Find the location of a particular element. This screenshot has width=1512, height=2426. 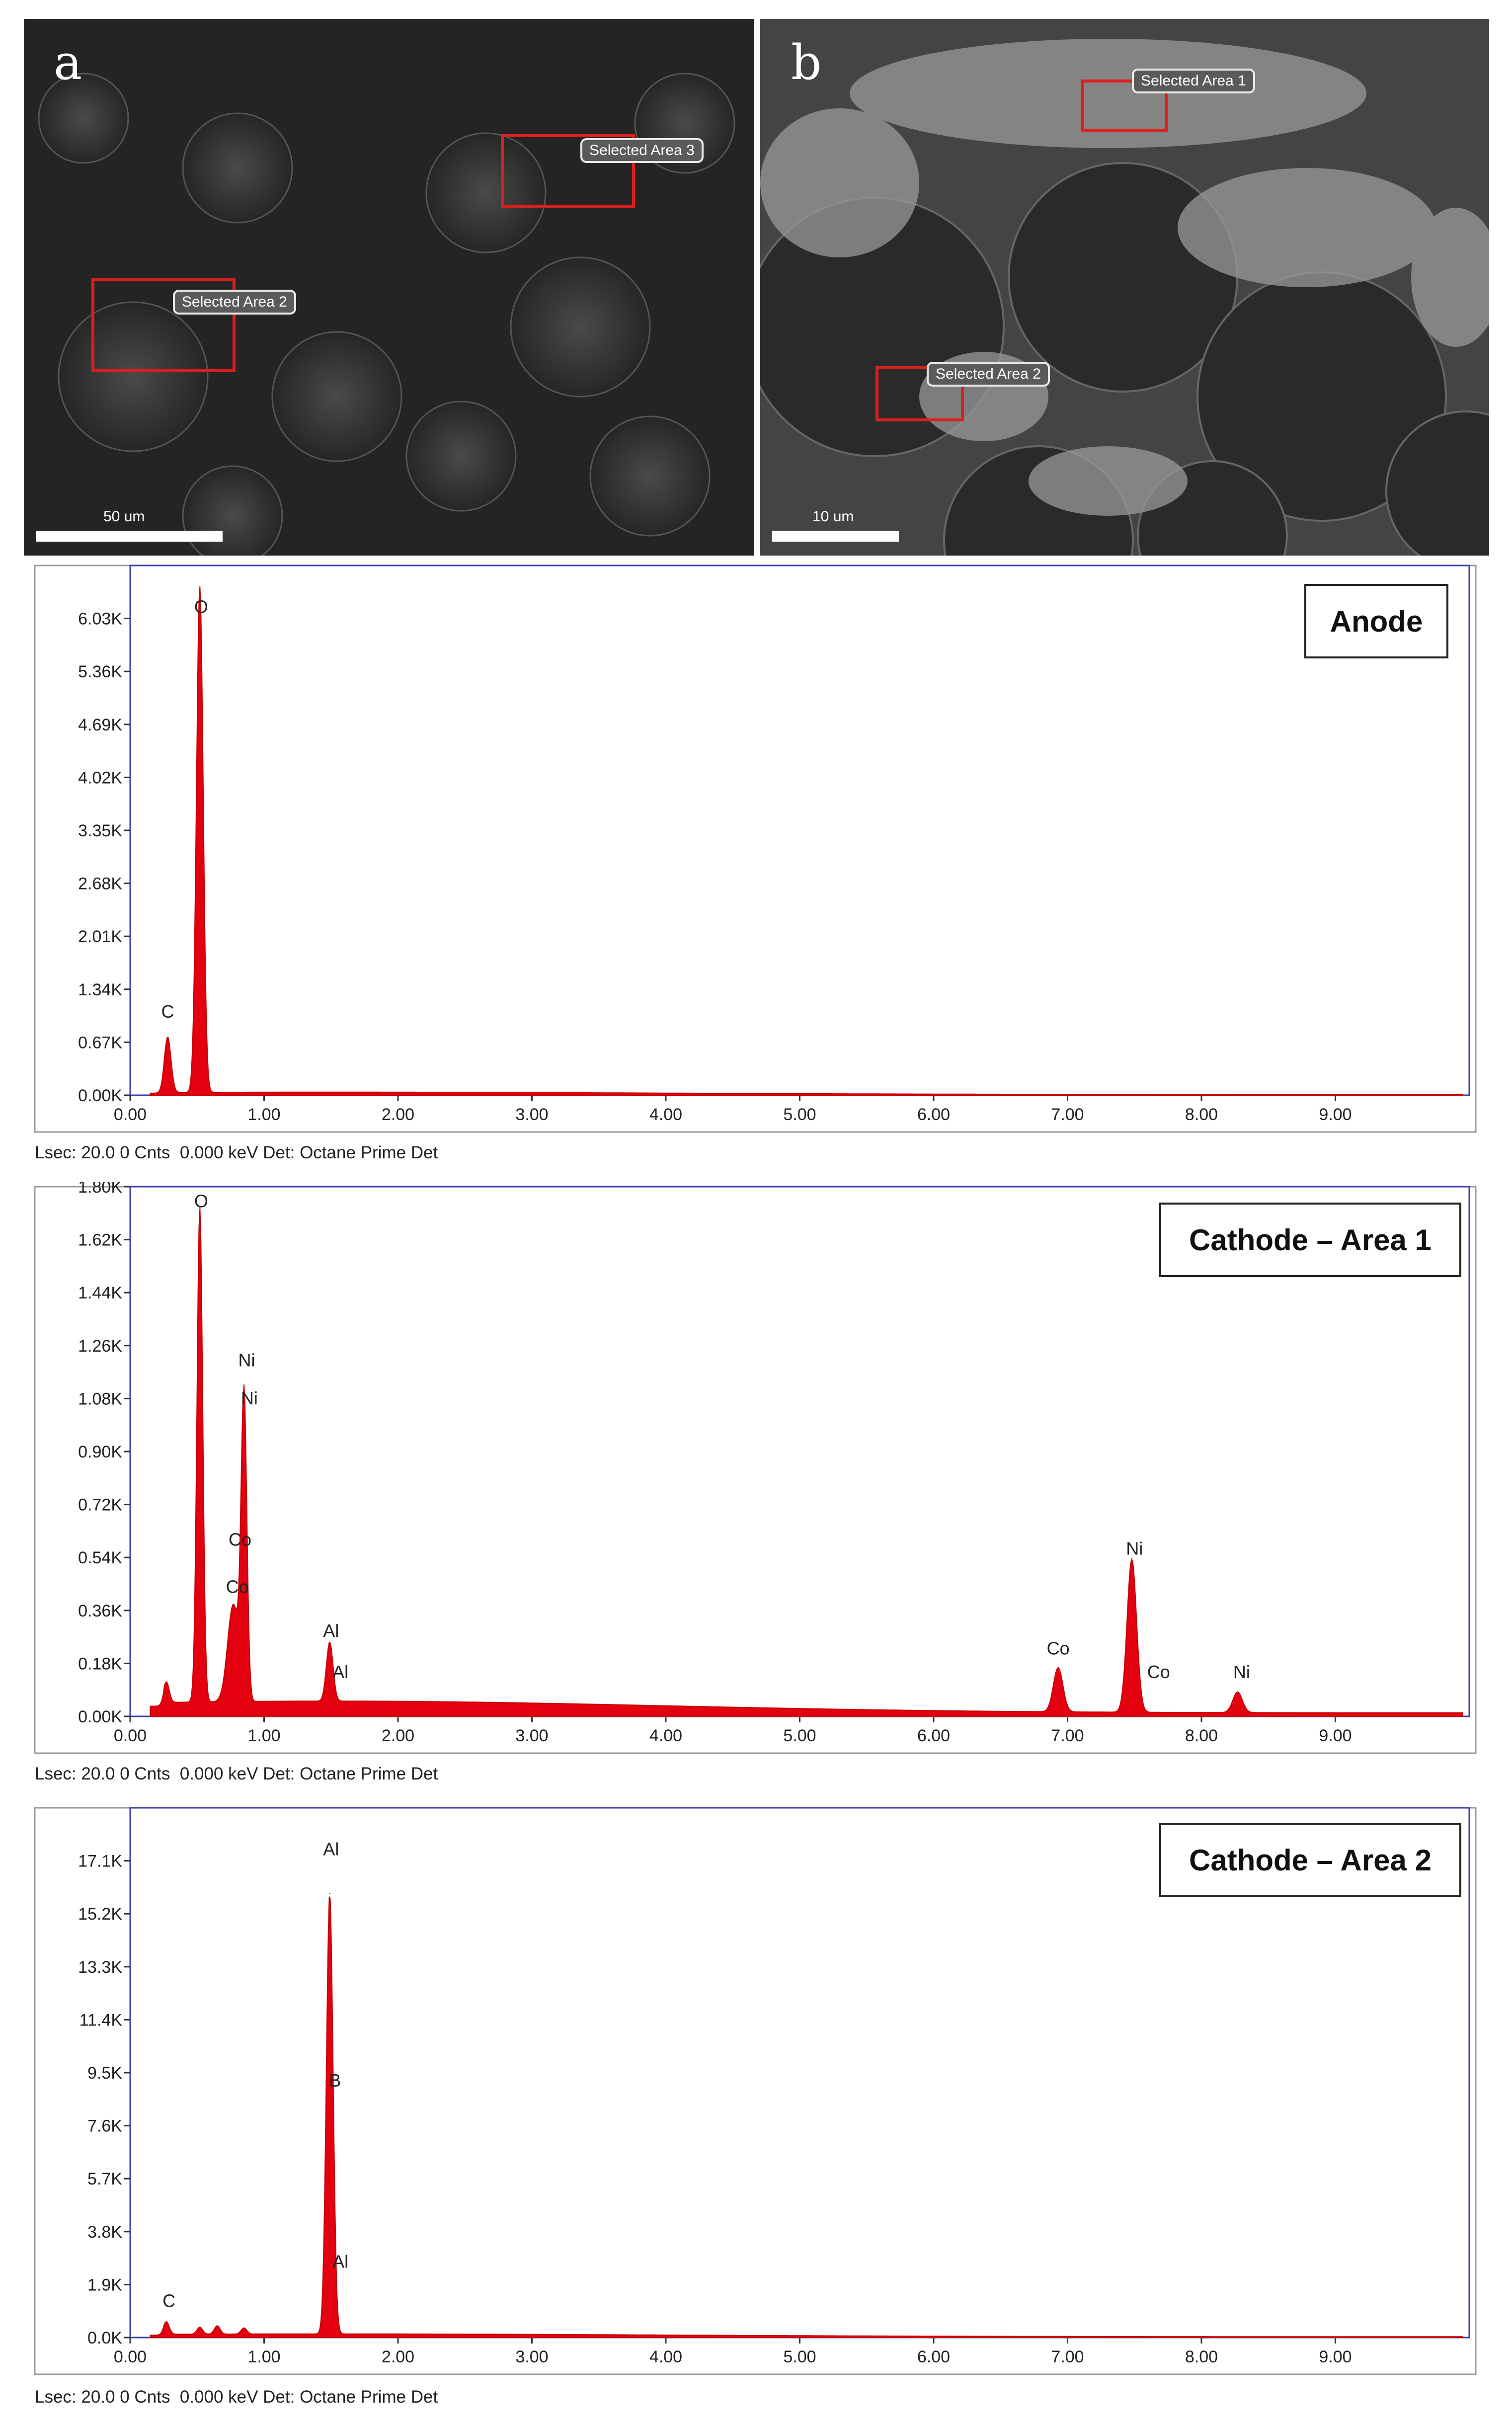

y-tick-label: 3.8K is located at coordinates (105, 2232).